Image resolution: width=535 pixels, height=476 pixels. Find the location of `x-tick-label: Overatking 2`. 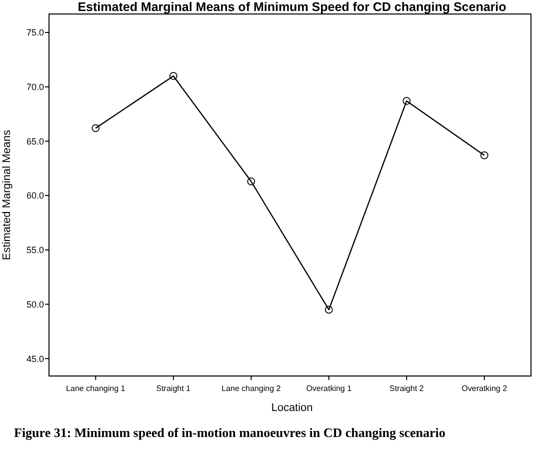

x-tick-label: Overatking 2 is located at coordinates (485, 388).